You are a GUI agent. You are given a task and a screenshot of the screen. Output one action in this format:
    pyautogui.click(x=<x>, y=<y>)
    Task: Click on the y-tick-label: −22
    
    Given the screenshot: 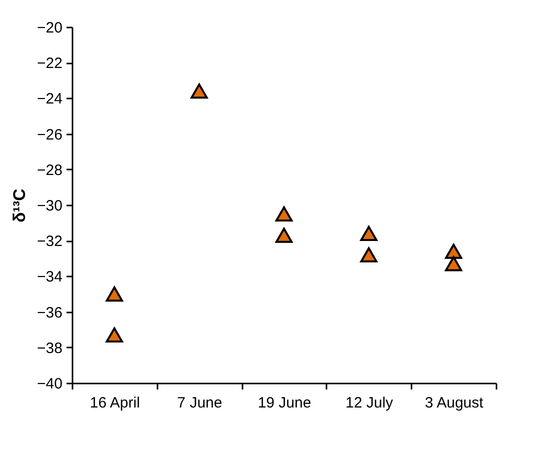 What is the action you would take?
    pyautogui.click(x=49, y=63)
    